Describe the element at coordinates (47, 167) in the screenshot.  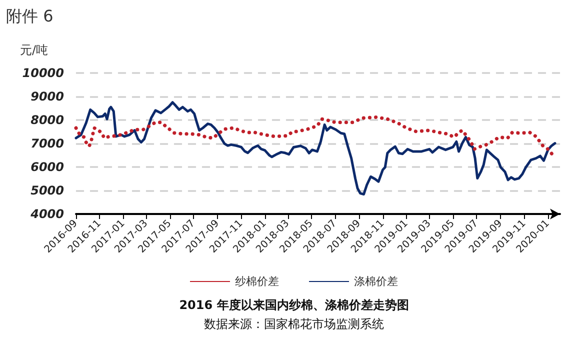
I see `y-tick-label: 6000` at that location.